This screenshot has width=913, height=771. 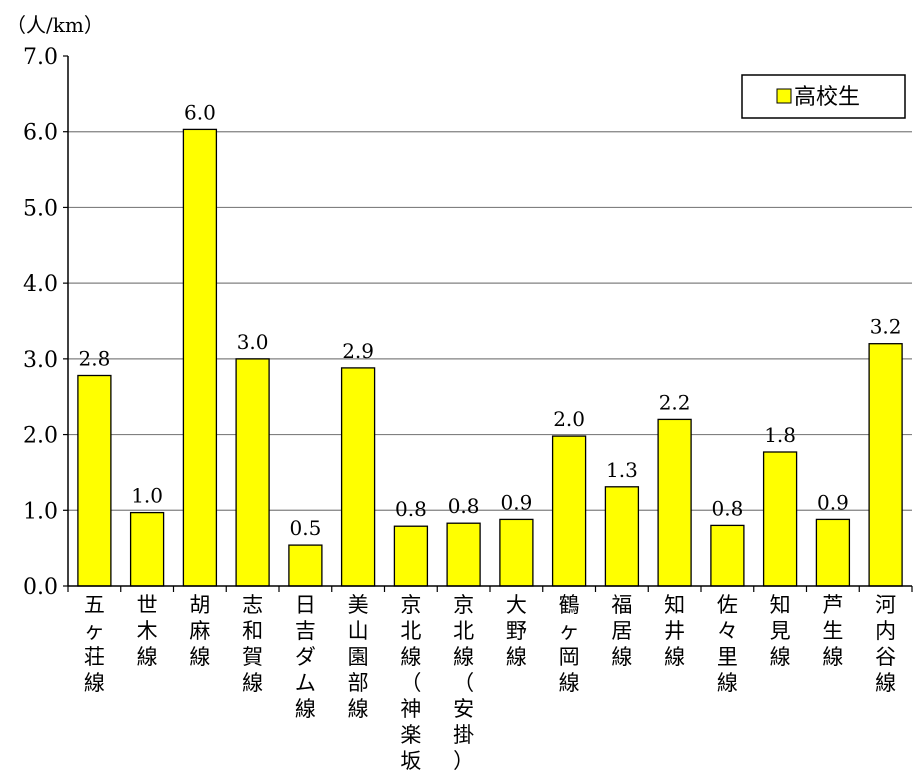 What do you see at coordinates (885, 644) in the screenshot?
I see `category-label: 河内谷線` at bounding box center [885, 644].